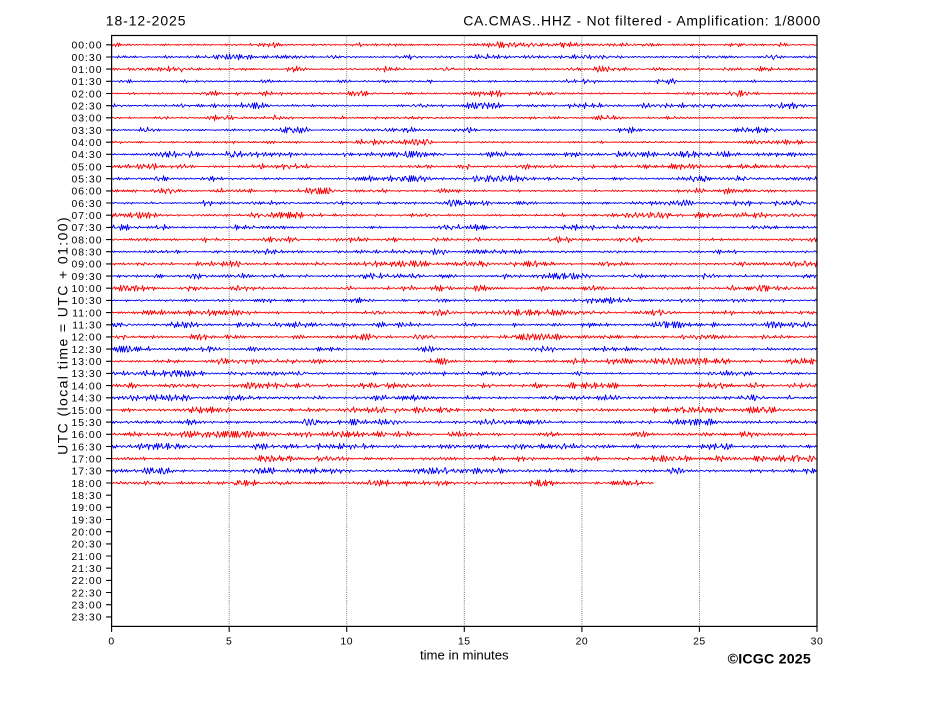 The width and height of the screenshot is (927, 701). What do you see at coordinates (86, 545) in the screenshot?
I see `svg-text: 20:30` at bounding box center [86, 545].